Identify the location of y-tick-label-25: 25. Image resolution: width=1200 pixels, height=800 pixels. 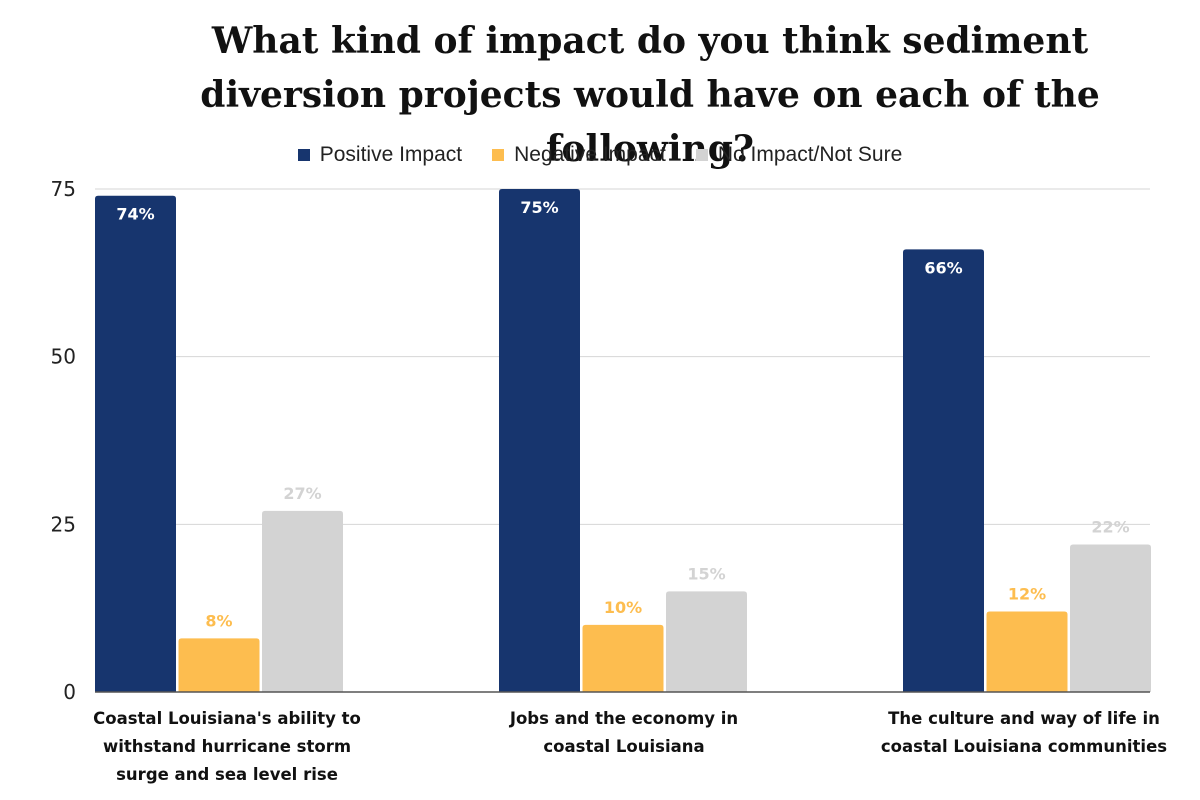
(63, 524).